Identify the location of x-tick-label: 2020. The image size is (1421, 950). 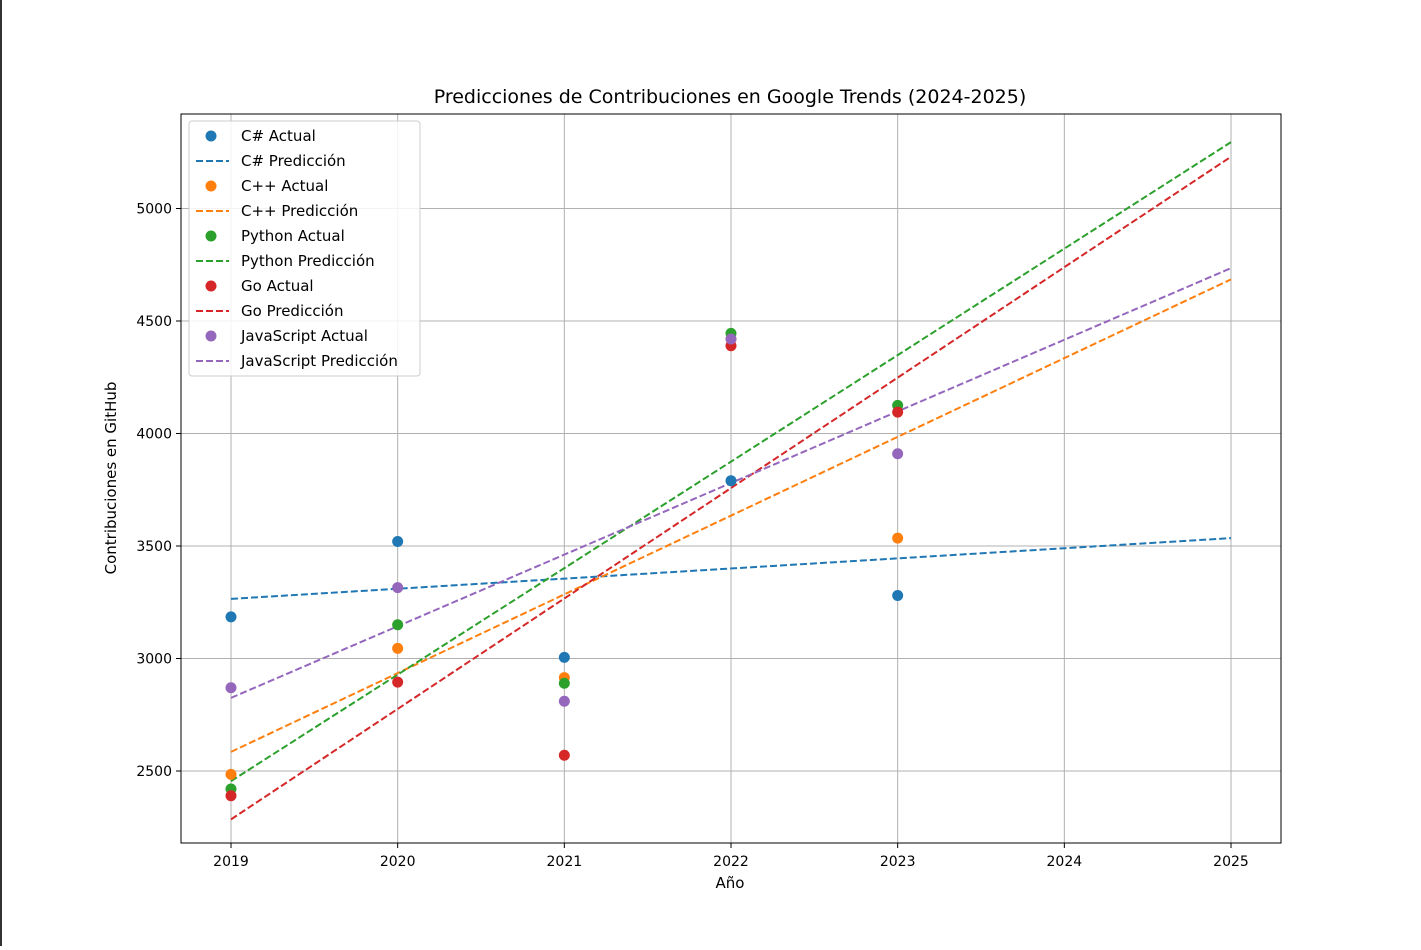
(398, 862).